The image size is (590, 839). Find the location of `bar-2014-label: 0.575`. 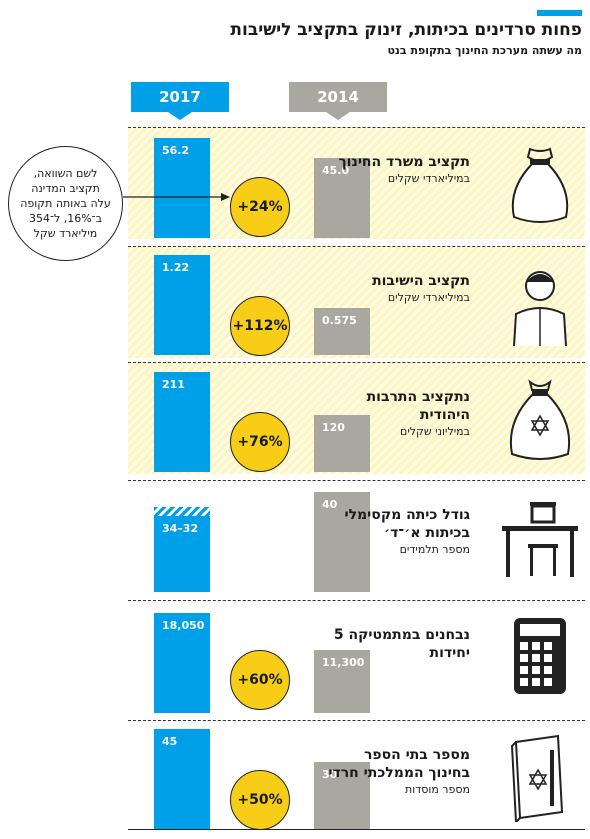

bar-2014-label: 0.575 is located at coordinates (339, 320).